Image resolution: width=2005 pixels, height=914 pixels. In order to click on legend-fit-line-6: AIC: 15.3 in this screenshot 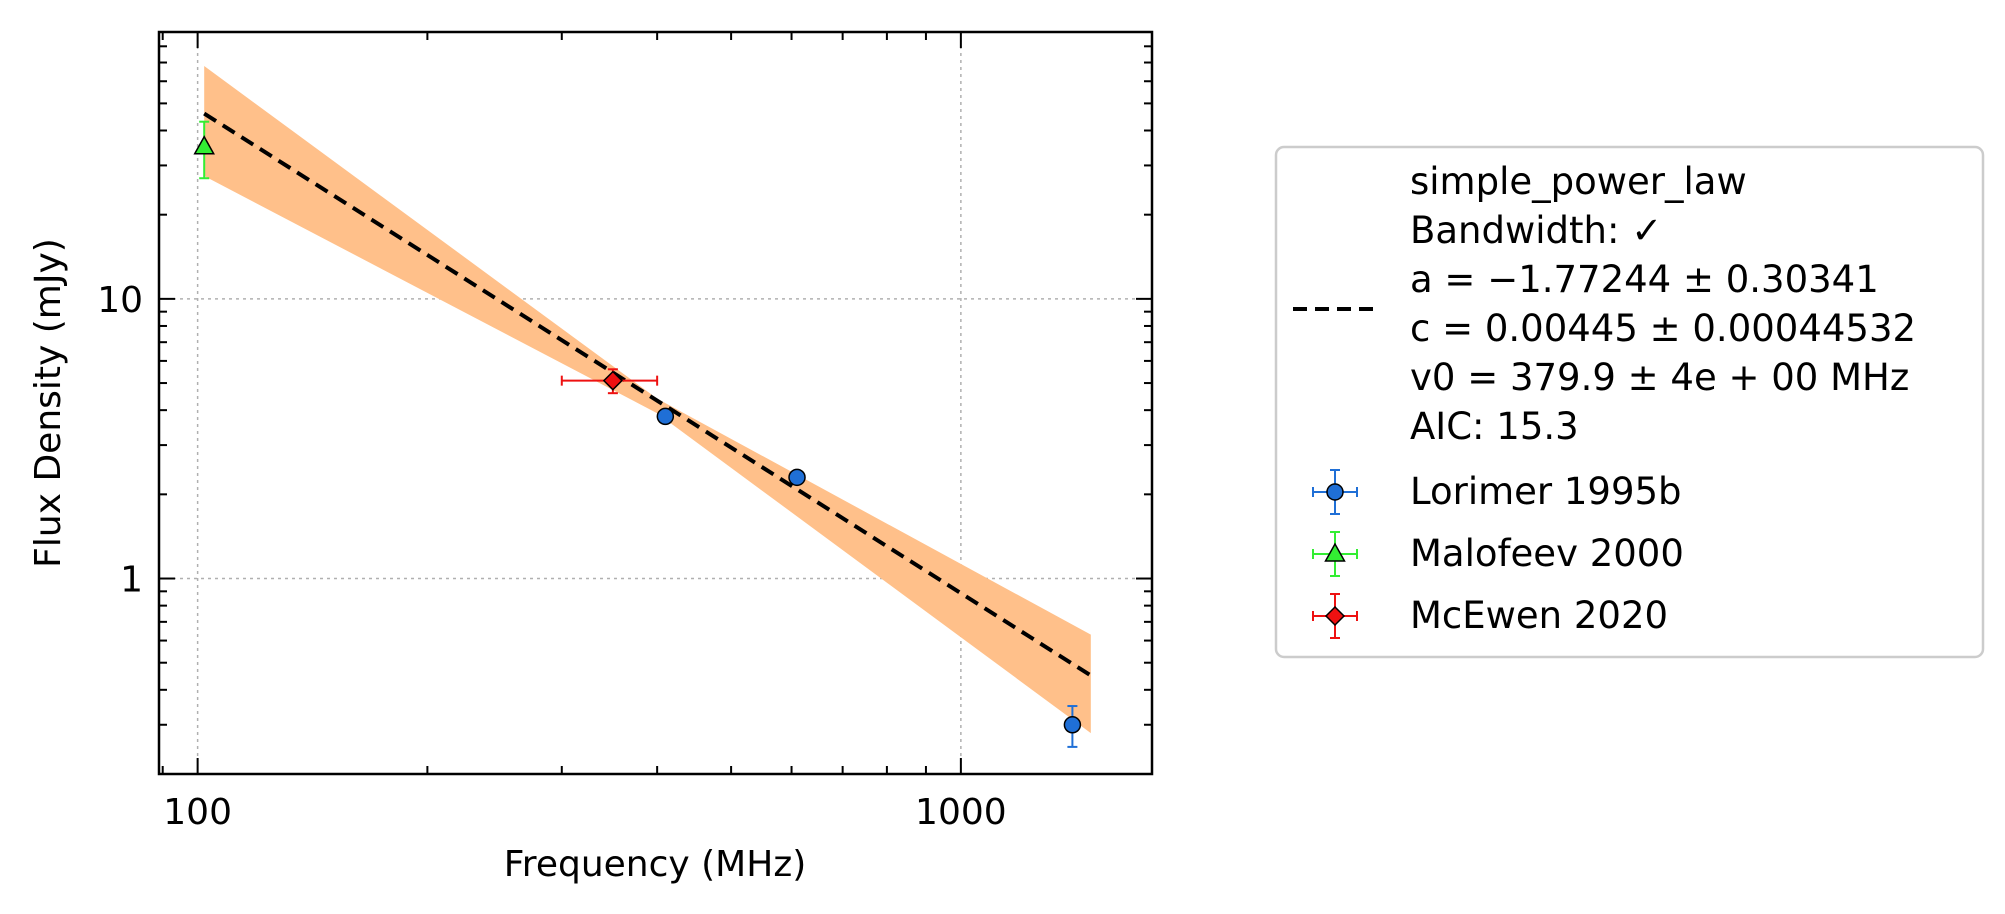, I will do `click(1494, 426)`.